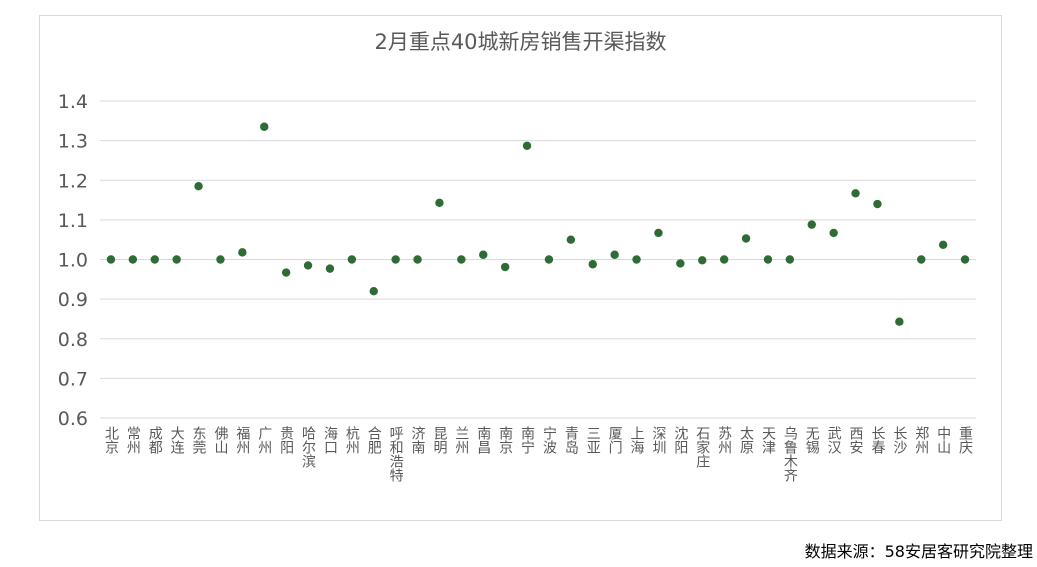 The image size is (1037, 567). Describe the element at coordinates (177, 440) in the screenshot. I see `x-tick-label: 大连` at that location.